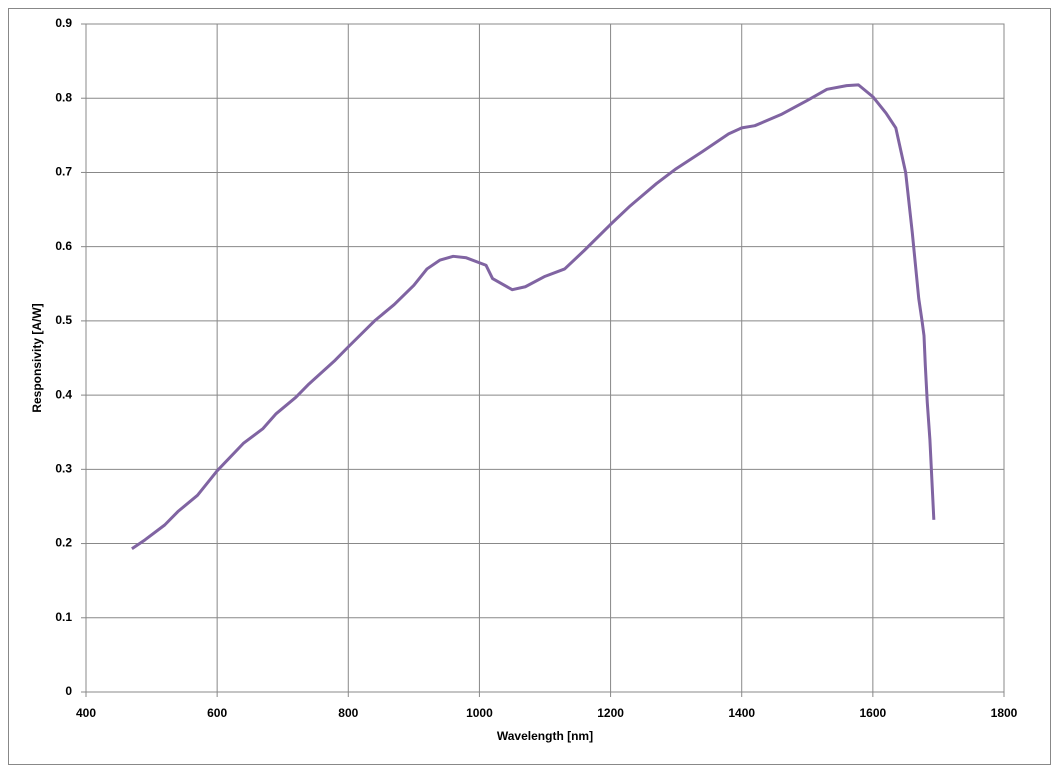 The height and width of the screenshot is (778, 1059). Describe the element at coordinates (63, 320) in the screenshot. I see `y-tick-label: 0.5` at that location.